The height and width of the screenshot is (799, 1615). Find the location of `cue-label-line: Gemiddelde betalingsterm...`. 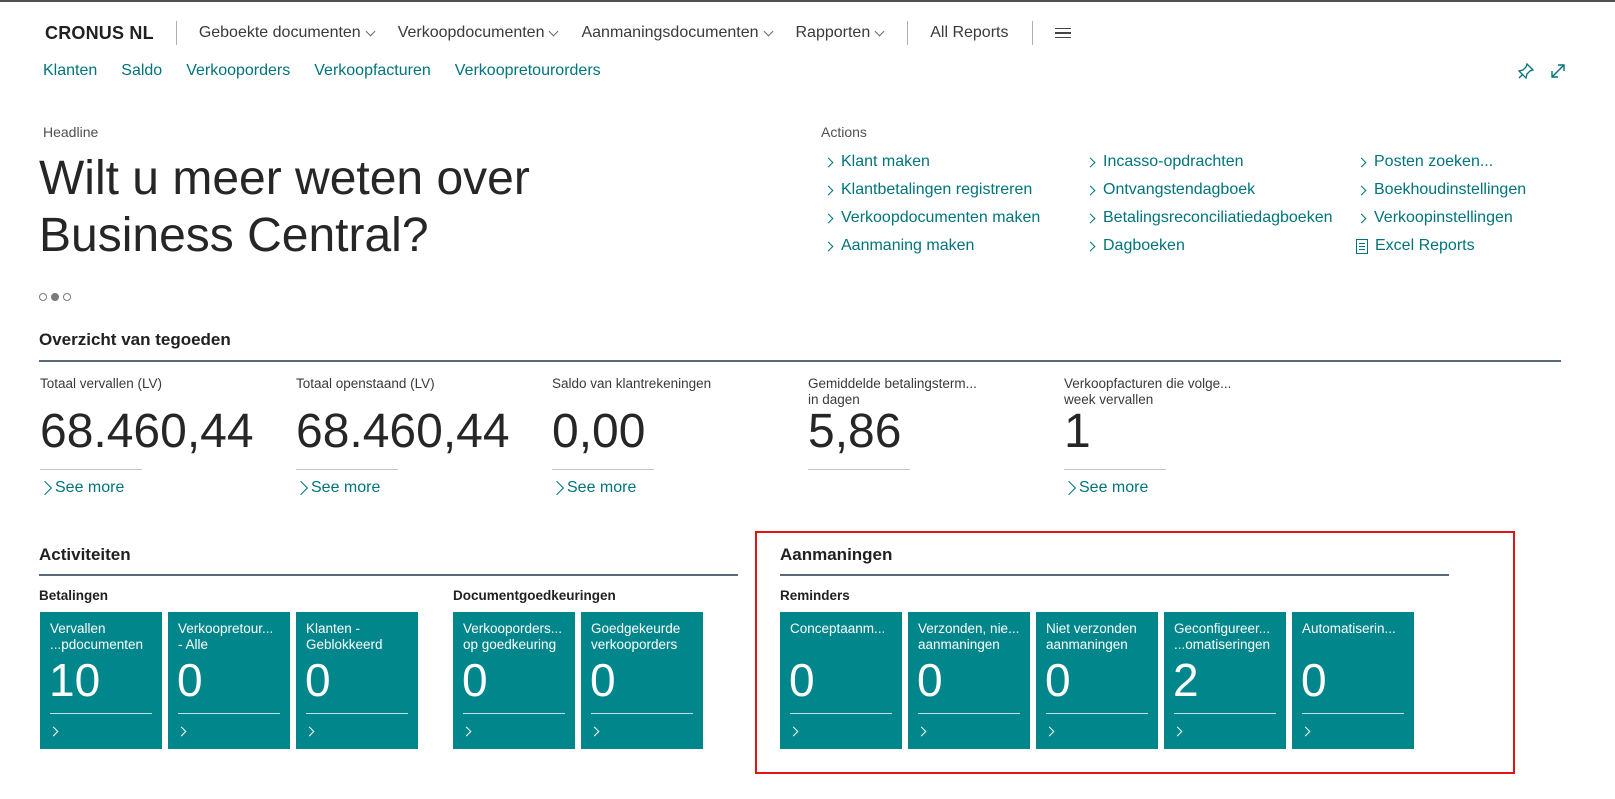

cue-label-line: Gemiddelde betalingsterm... is located at coordinates (892, 383).